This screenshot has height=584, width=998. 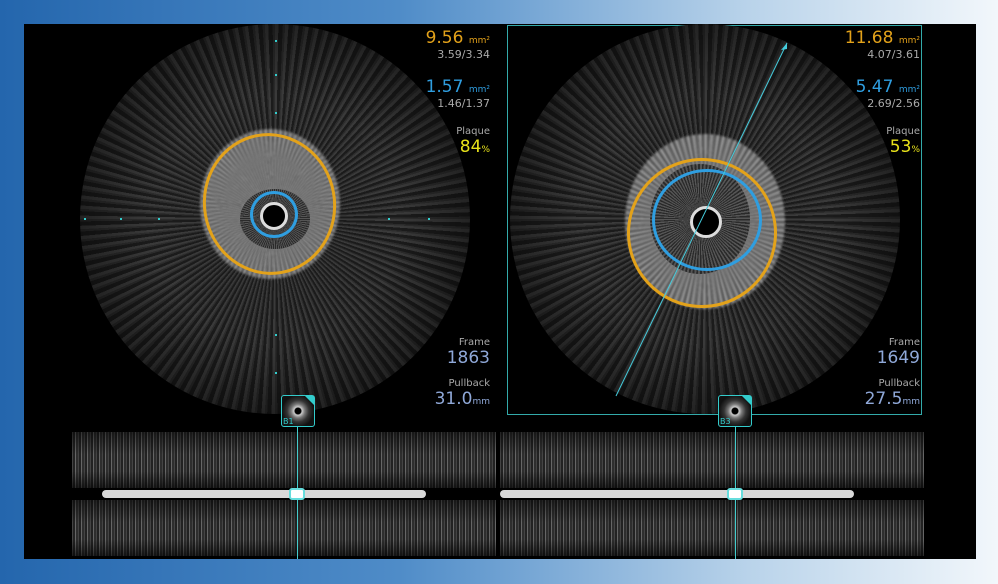 I want to click on left-frame-info: Frame 1863 Pullback 31.0mm, so click(x=435, y=373).